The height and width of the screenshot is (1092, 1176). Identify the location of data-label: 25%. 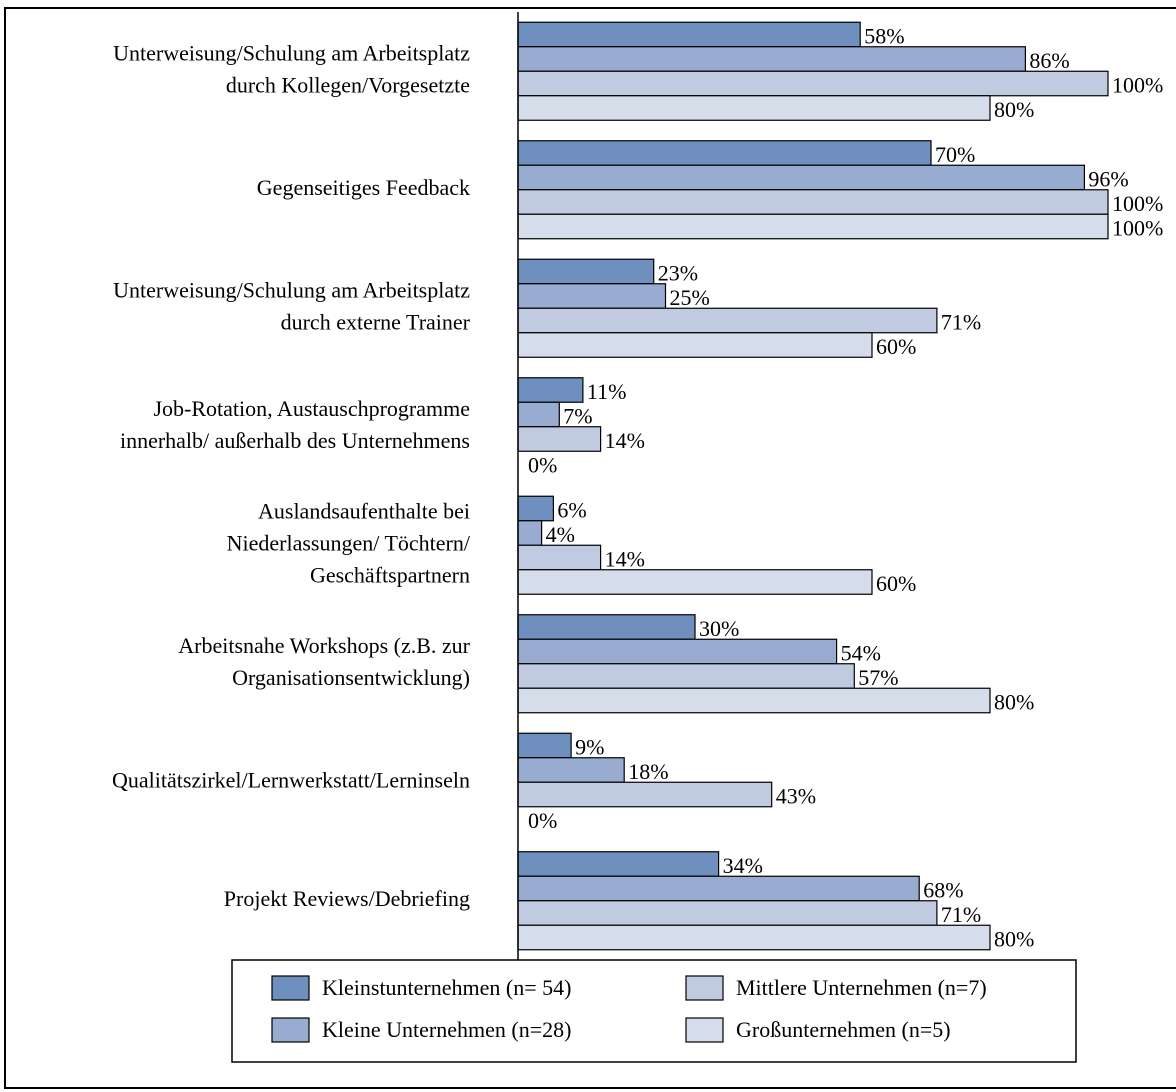
(690, 297).